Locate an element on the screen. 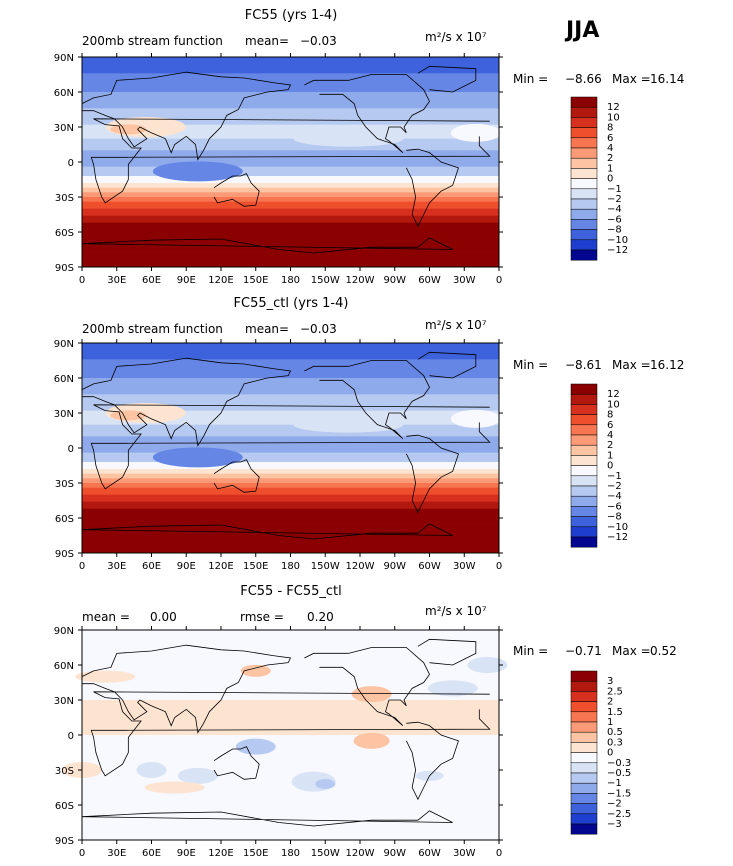 The height and width of the screenshot is (866, 733). colorbar-label: −10 is located at coordinates (617, 240).